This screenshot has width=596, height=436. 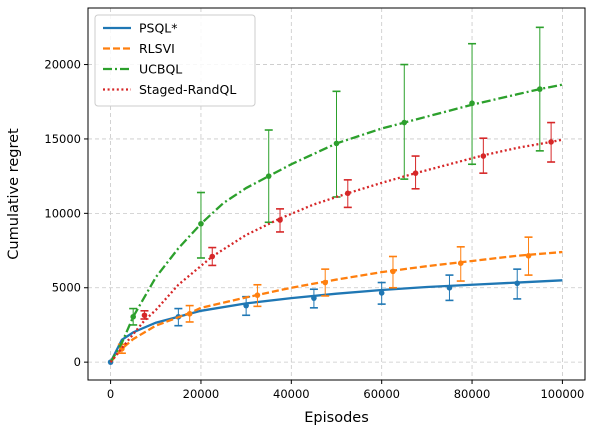 I want to click on x-tick-label: 80000, so click(x=472, y=394).